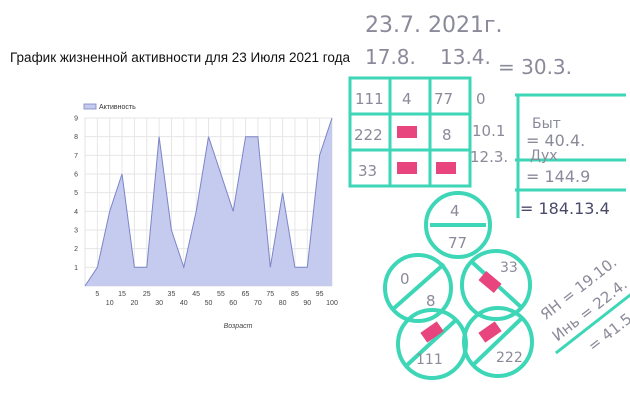 This screenshot has height=413, width=630. Describe the element at coordinates (405, 279) in the screenshot. I see `circle-left-upper: 0` at that location.